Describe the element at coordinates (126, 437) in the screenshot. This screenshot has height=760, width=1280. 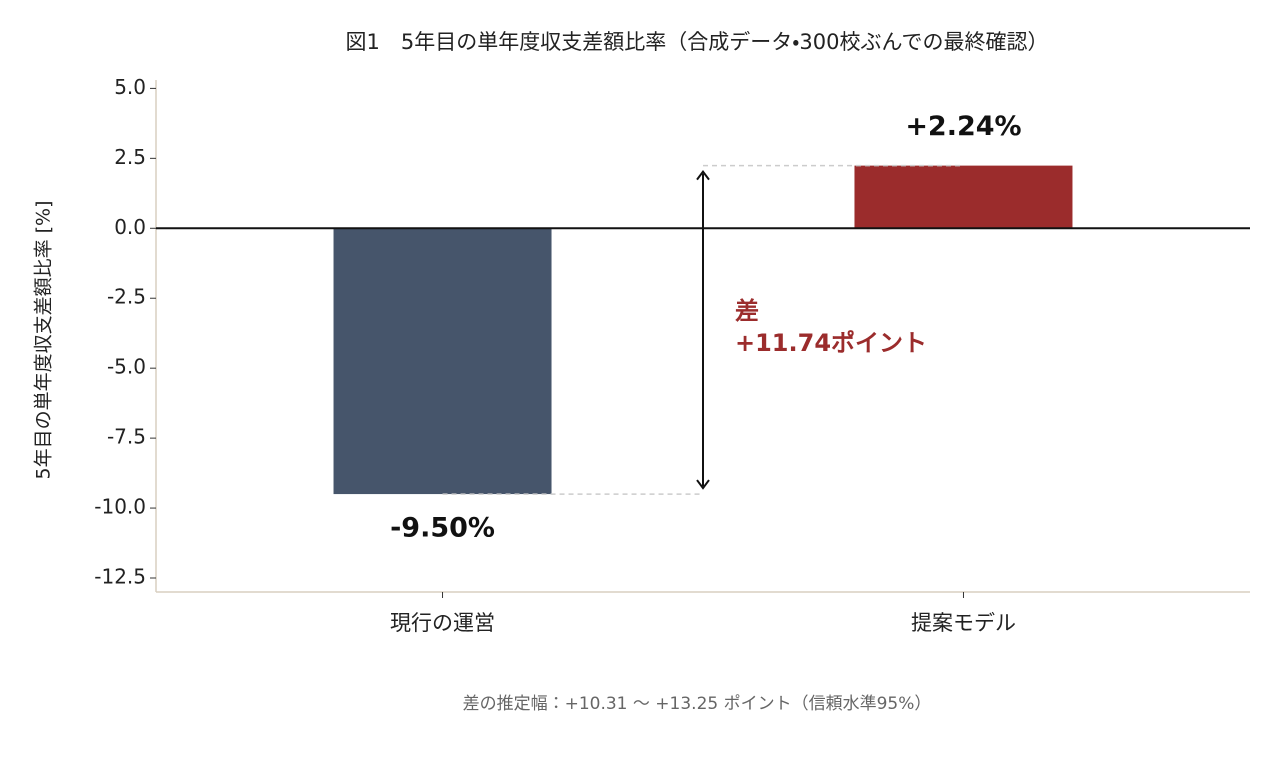
I see `y-tick-label: -7.5` at that location.